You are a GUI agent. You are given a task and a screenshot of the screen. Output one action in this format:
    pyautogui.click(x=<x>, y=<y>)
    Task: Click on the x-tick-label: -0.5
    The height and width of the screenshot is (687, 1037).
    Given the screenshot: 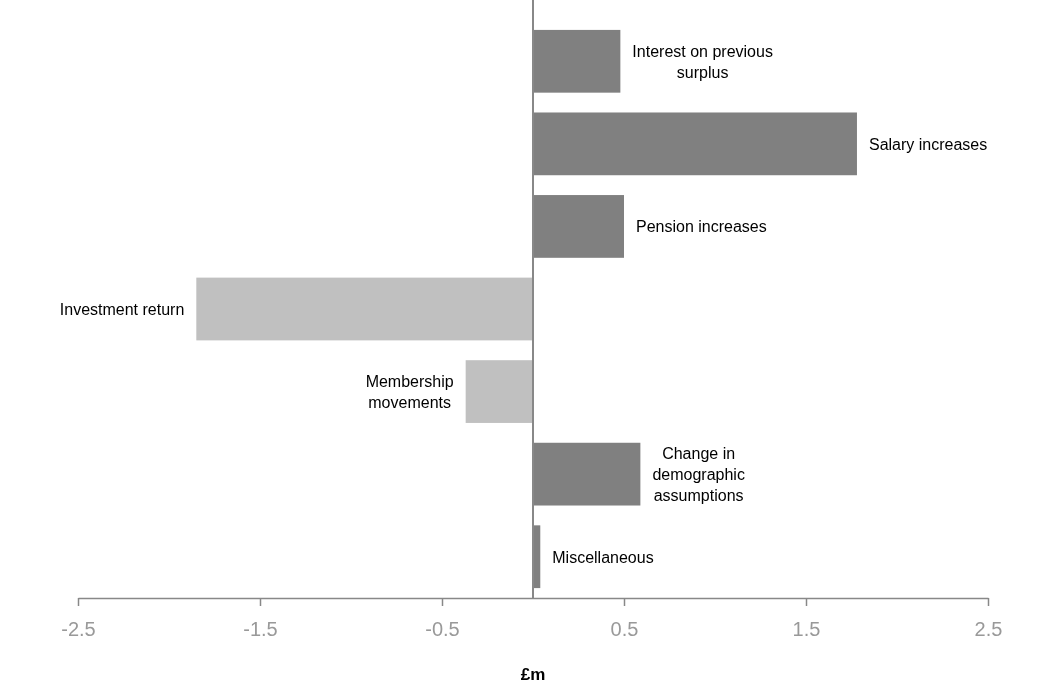 What is the action you would take?
    pyautogui.click(x=442, y=629)
    